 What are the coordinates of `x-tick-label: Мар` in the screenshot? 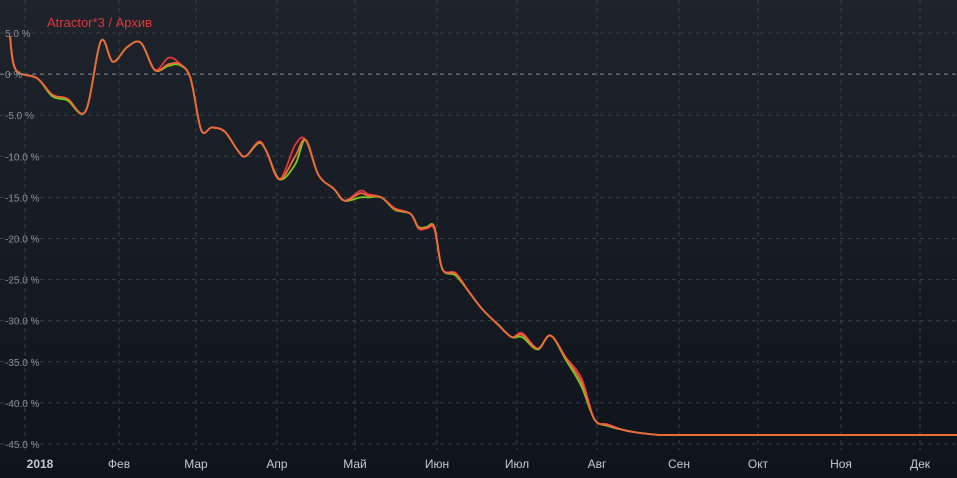 It's located at (196, 464).